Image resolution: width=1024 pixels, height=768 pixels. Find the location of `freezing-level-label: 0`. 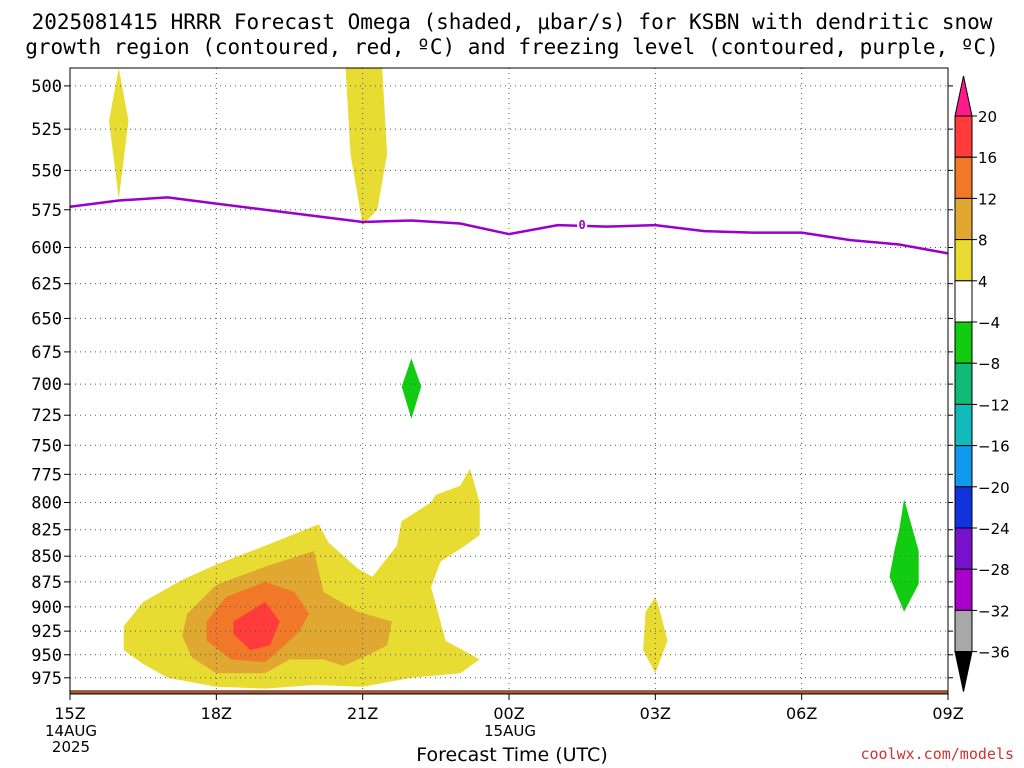

freezing-level-label: 0 is located at coordinates (582, 225).